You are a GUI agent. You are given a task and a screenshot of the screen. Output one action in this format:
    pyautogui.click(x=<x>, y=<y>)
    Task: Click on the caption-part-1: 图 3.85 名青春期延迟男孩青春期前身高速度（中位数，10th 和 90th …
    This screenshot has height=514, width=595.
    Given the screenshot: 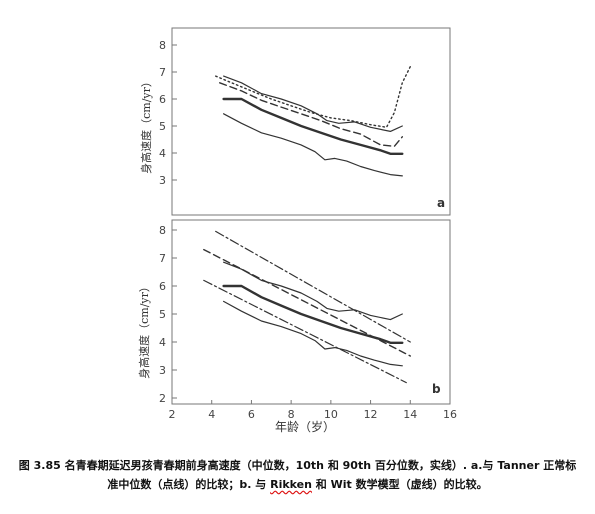 What is the action you would take?
    pyautogui.click(x=297, y=475)
    